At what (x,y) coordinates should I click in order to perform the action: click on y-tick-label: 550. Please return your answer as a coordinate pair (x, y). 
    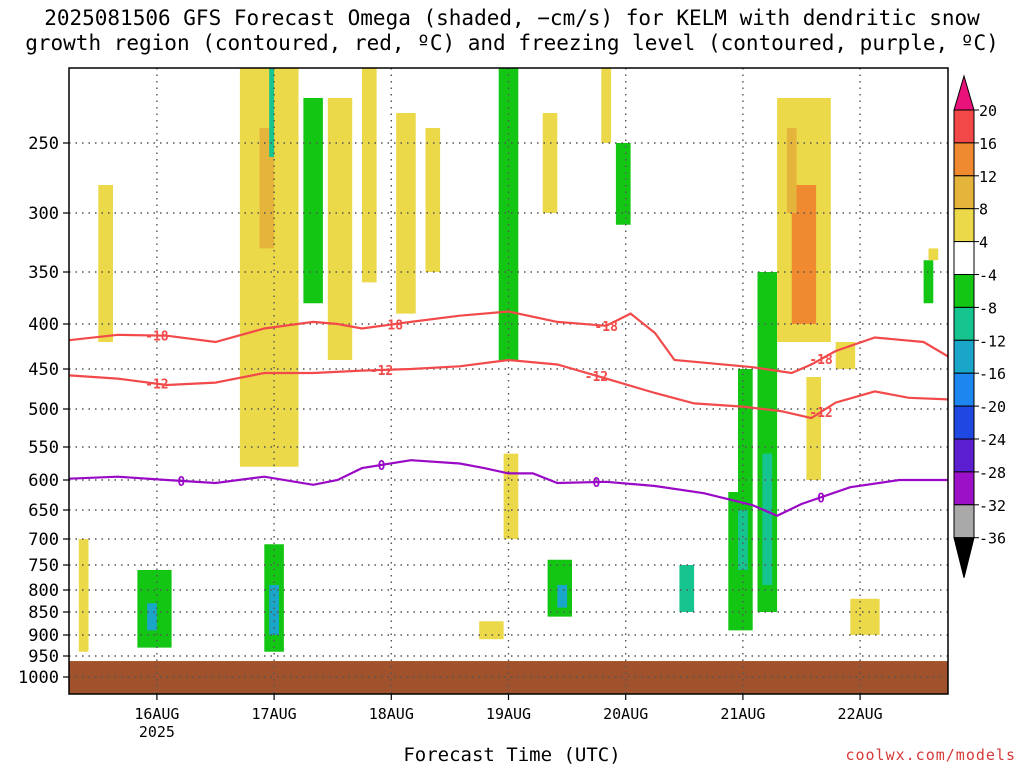
    Looking at the image, I should click on (43, 448).